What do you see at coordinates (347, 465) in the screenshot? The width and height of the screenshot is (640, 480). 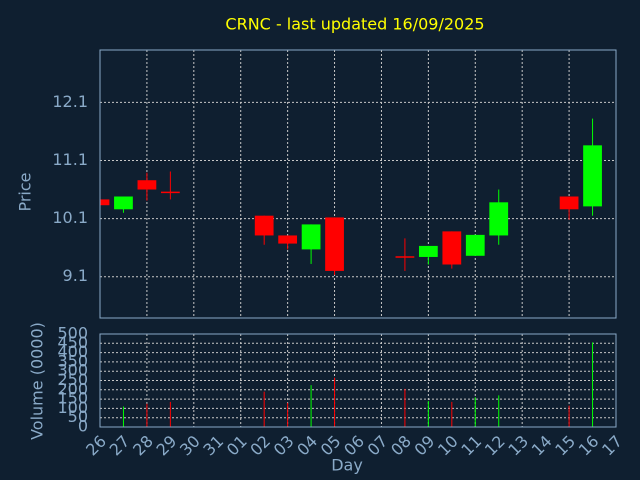 I see `x-axis-label: Day` at bounding box center [347, 465].